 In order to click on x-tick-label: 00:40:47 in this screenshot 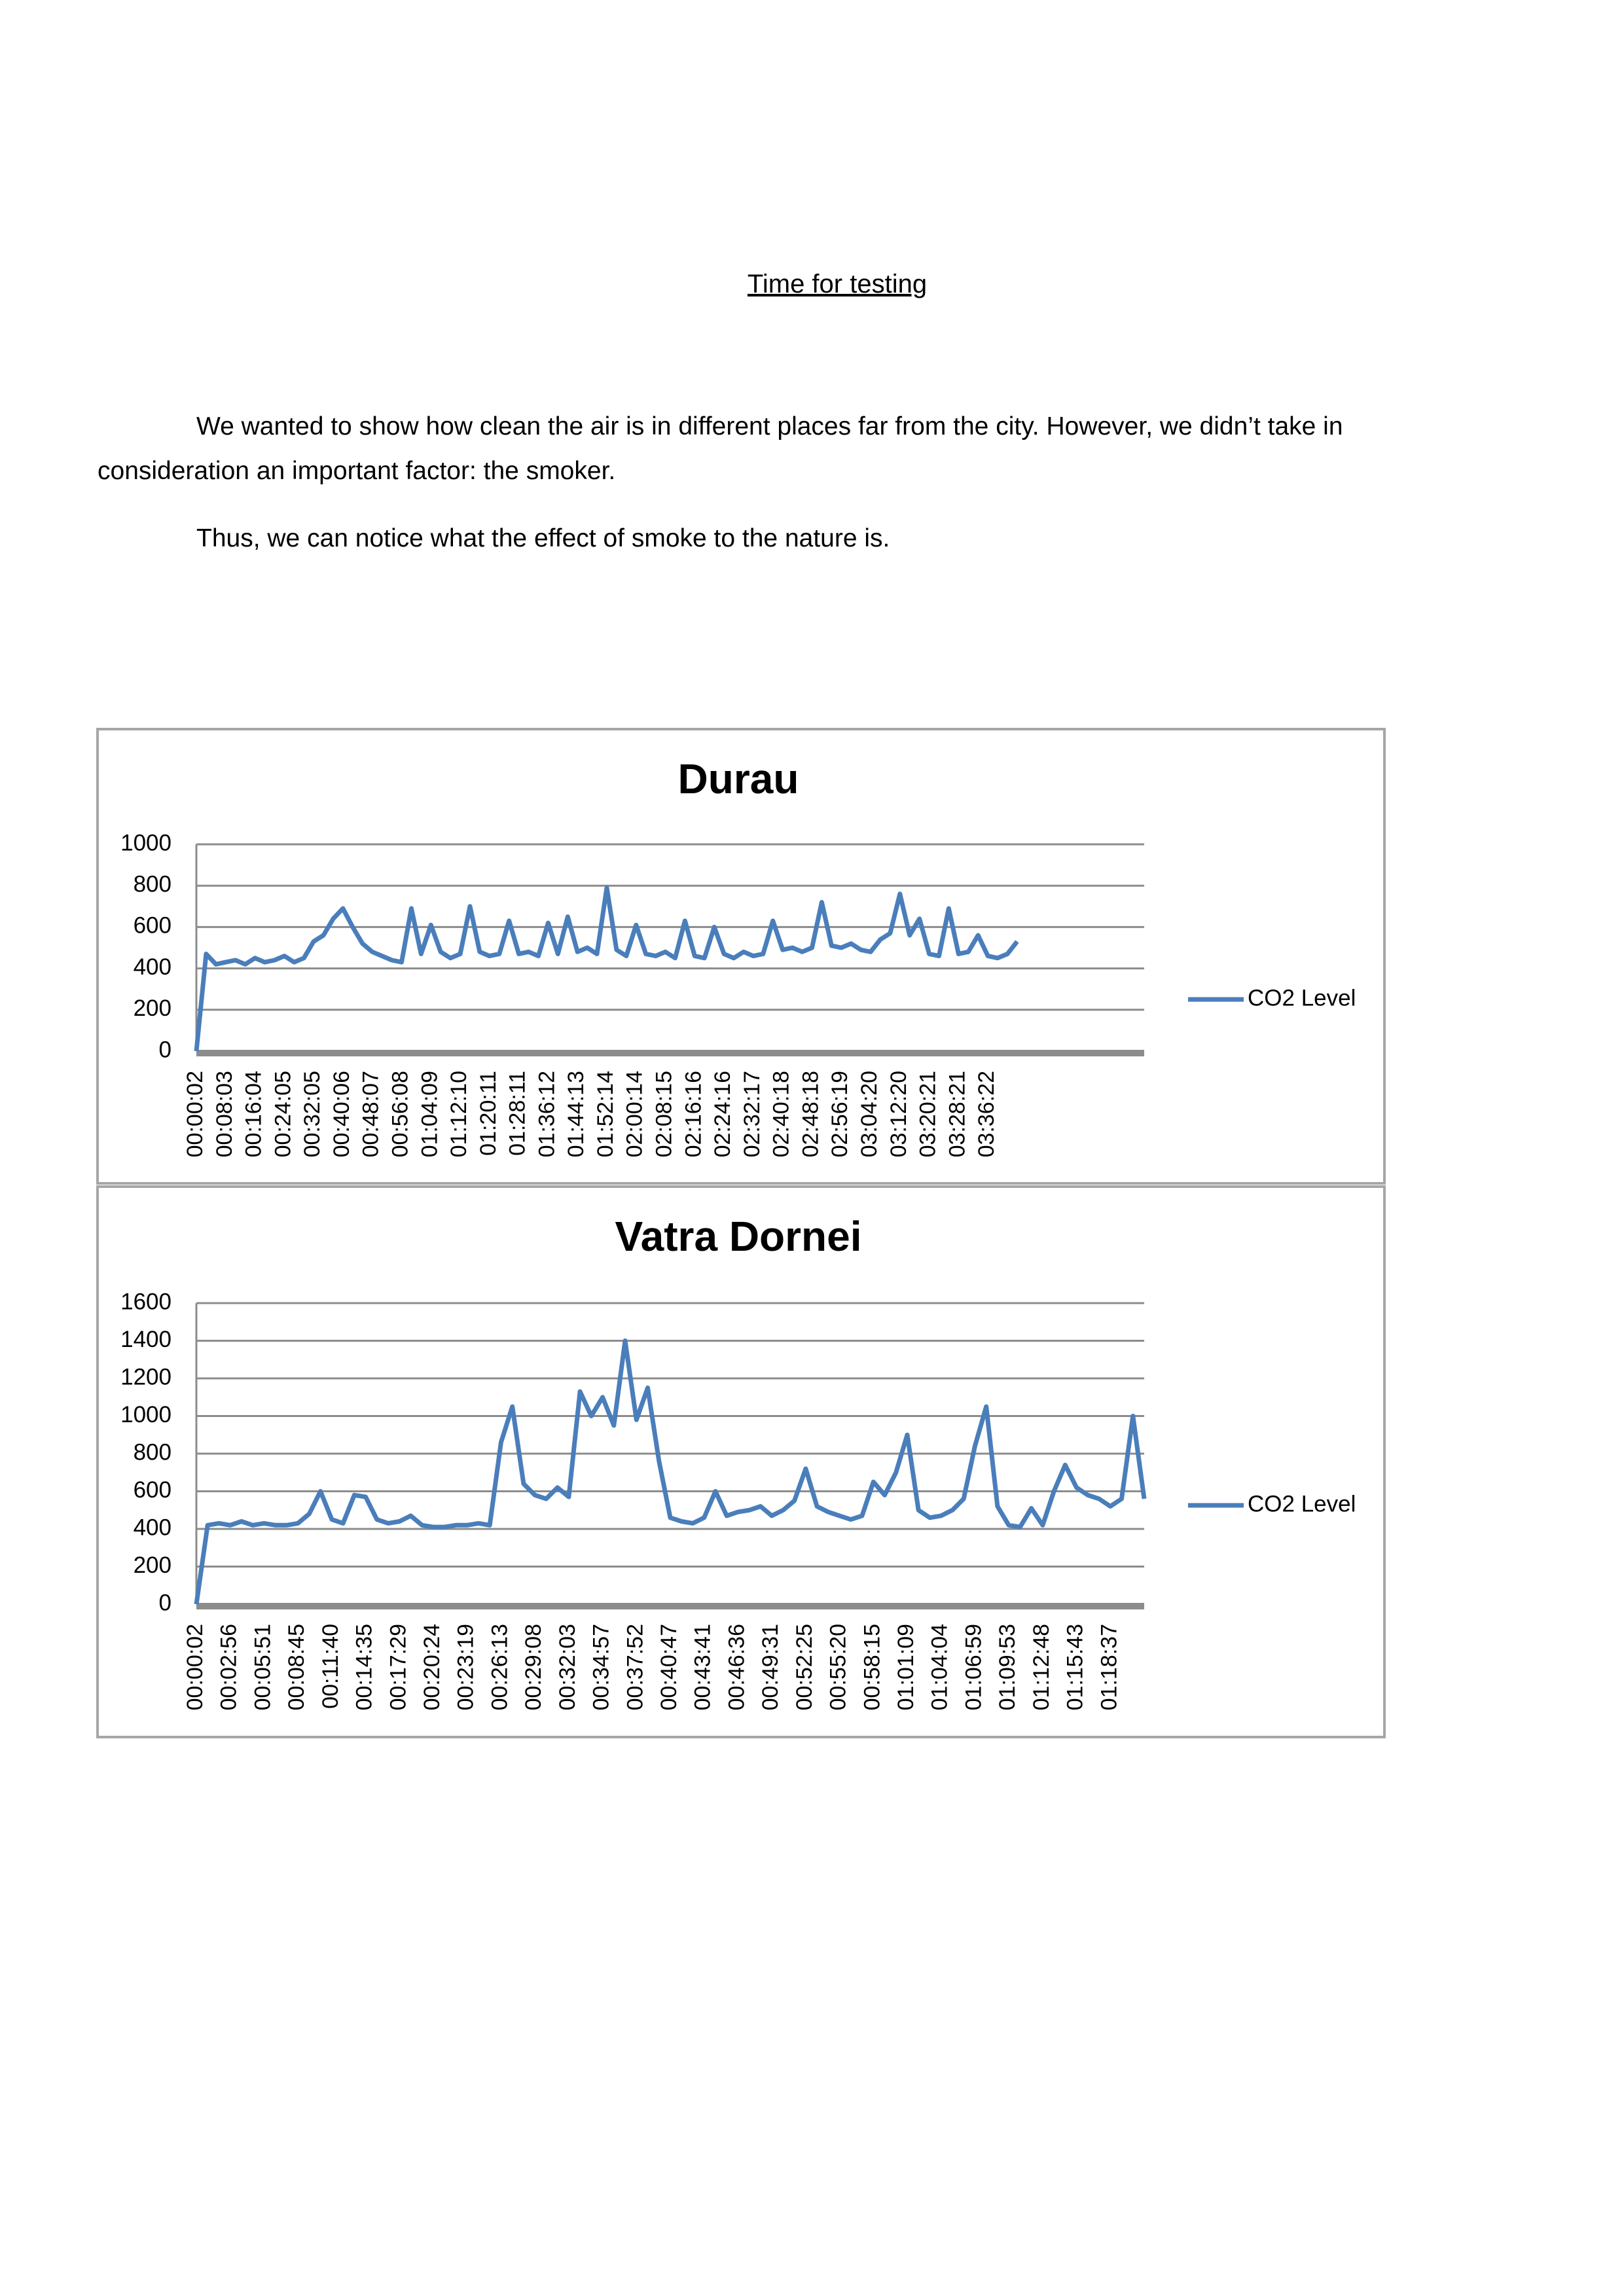, I will do `click(669, 1667)`.